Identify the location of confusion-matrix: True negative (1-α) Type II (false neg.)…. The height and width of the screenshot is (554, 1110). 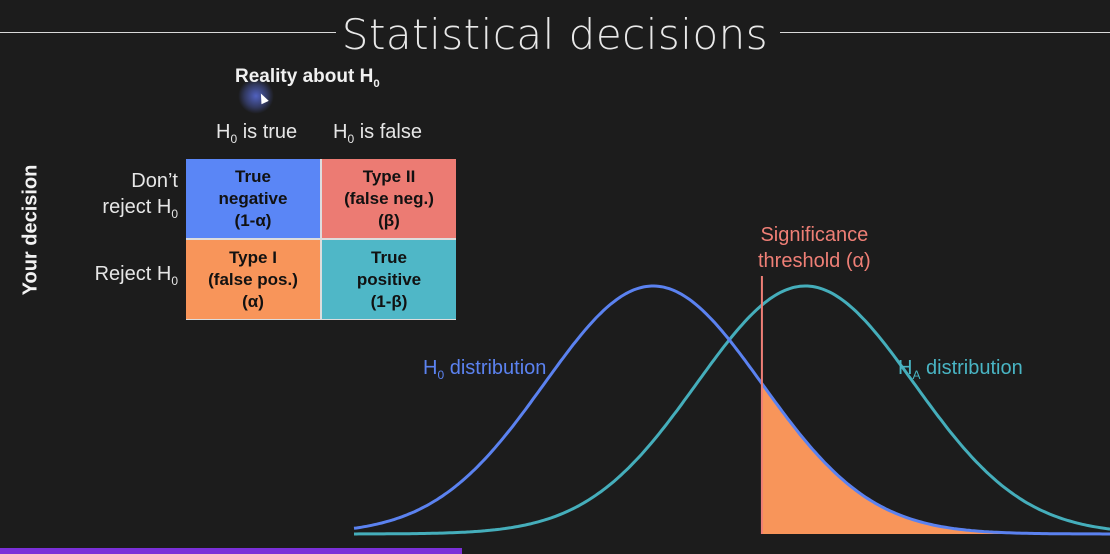
(321, 239).